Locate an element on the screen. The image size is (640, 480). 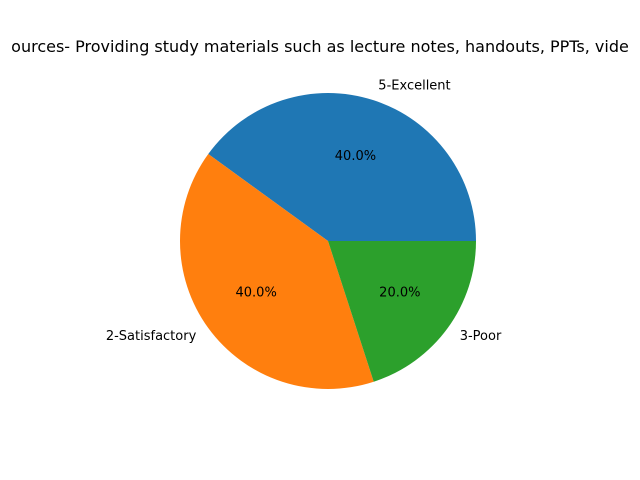
slice-percent-label: 20.0% is located at coordinates (399, 293).